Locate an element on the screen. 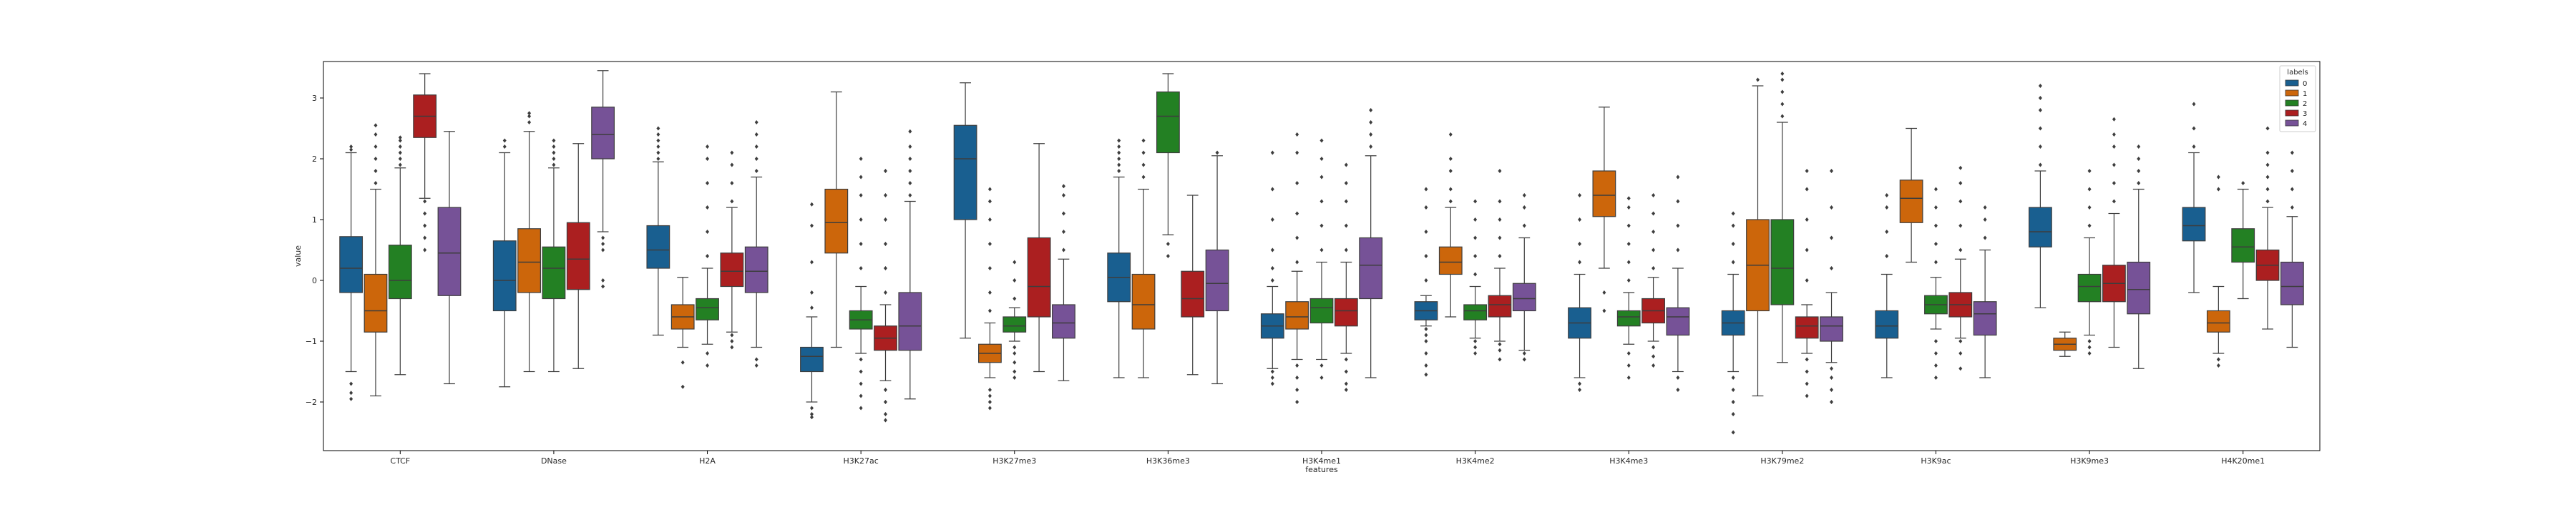 The height and width of the screenshot is (515, 2576). box-1-H2A is located at coordinates (682, 333).